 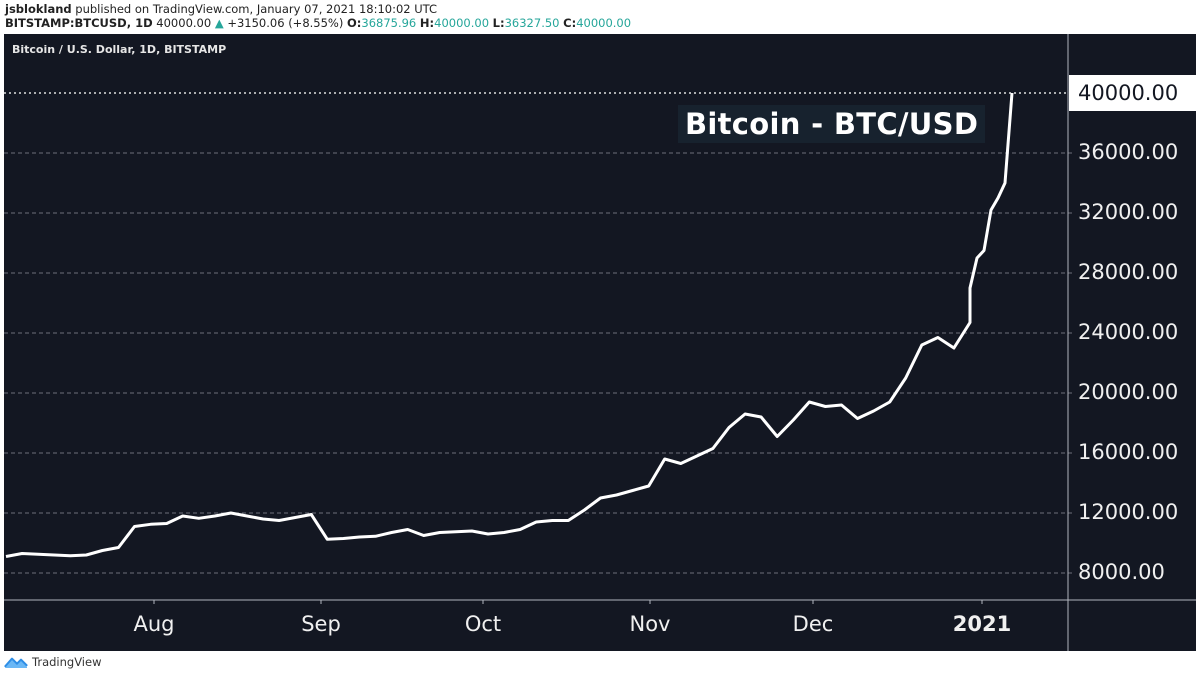 What do you see at coordinates (498, 23) in the screenshot?
I see `low-label: L:` at bounding box center [498, 23].